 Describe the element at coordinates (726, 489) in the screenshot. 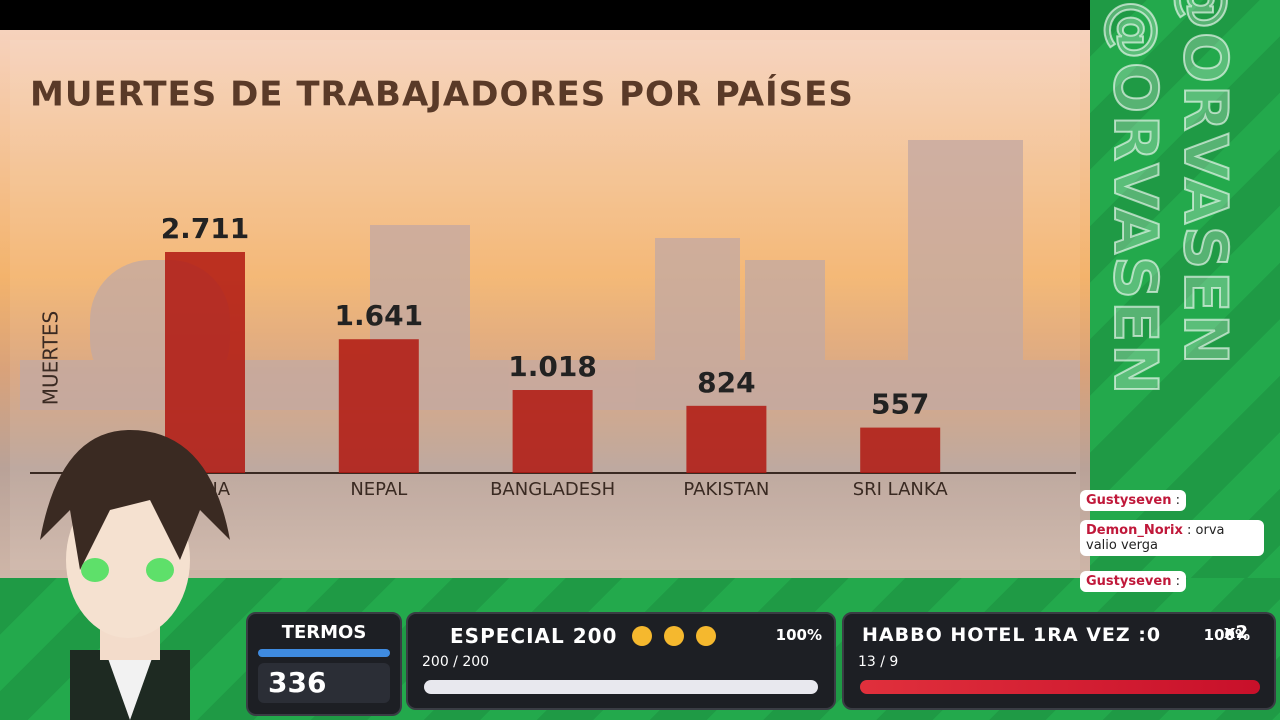

I see `x-tick-label: PAKISTAN` at that location.